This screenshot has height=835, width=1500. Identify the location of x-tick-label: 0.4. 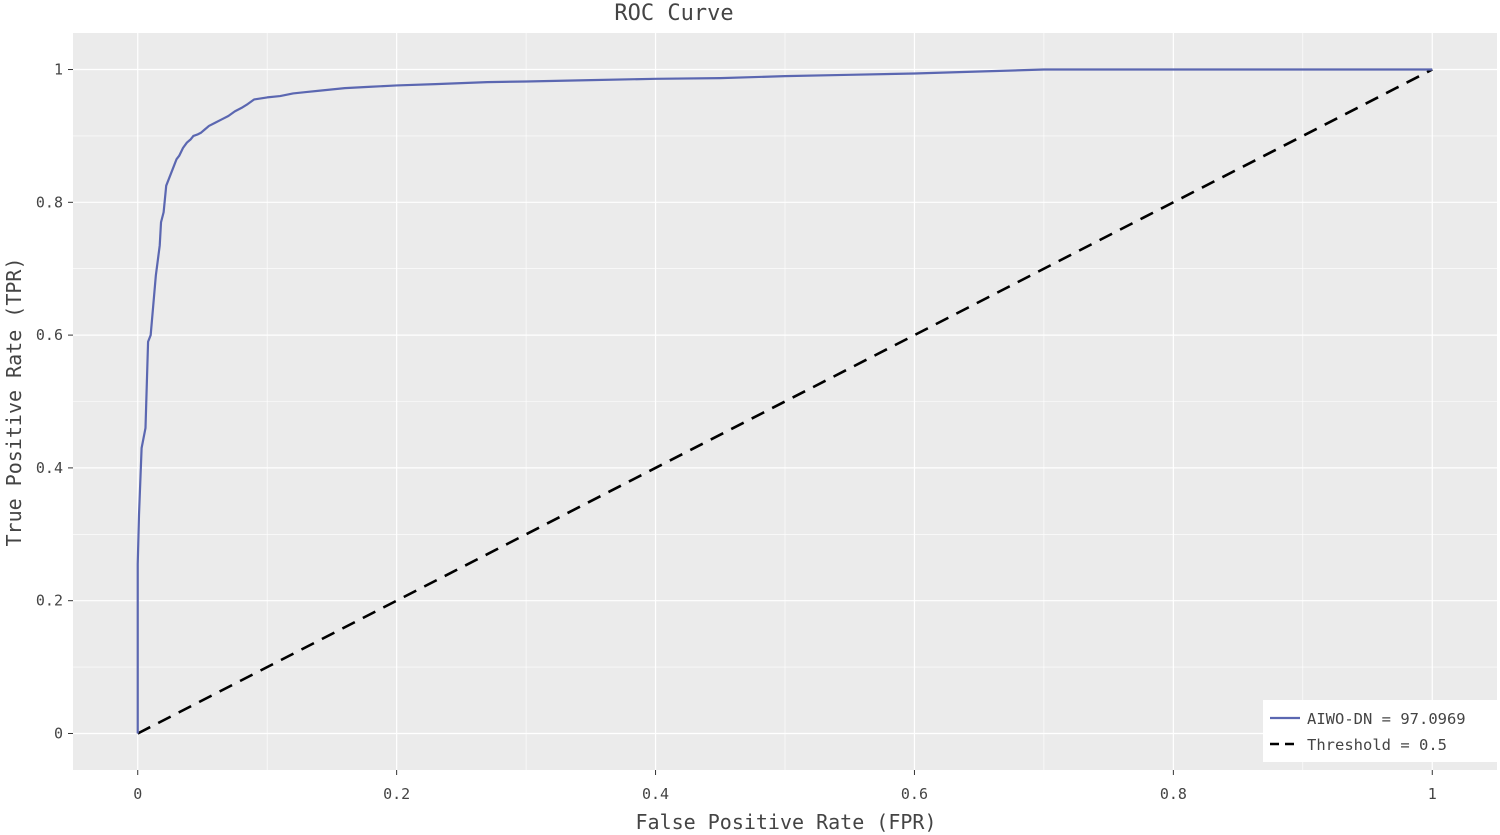
(655, 794).